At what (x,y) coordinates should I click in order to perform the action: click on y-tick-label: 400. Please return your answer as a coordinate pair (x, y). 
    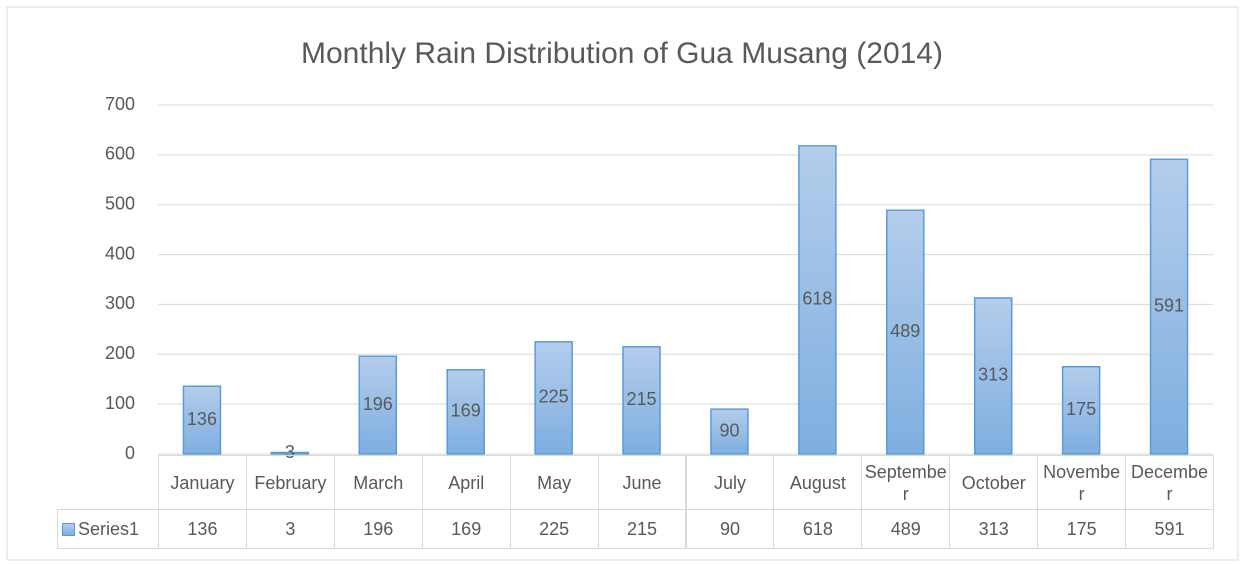
    Looking at the image, I should click on (120, 253).